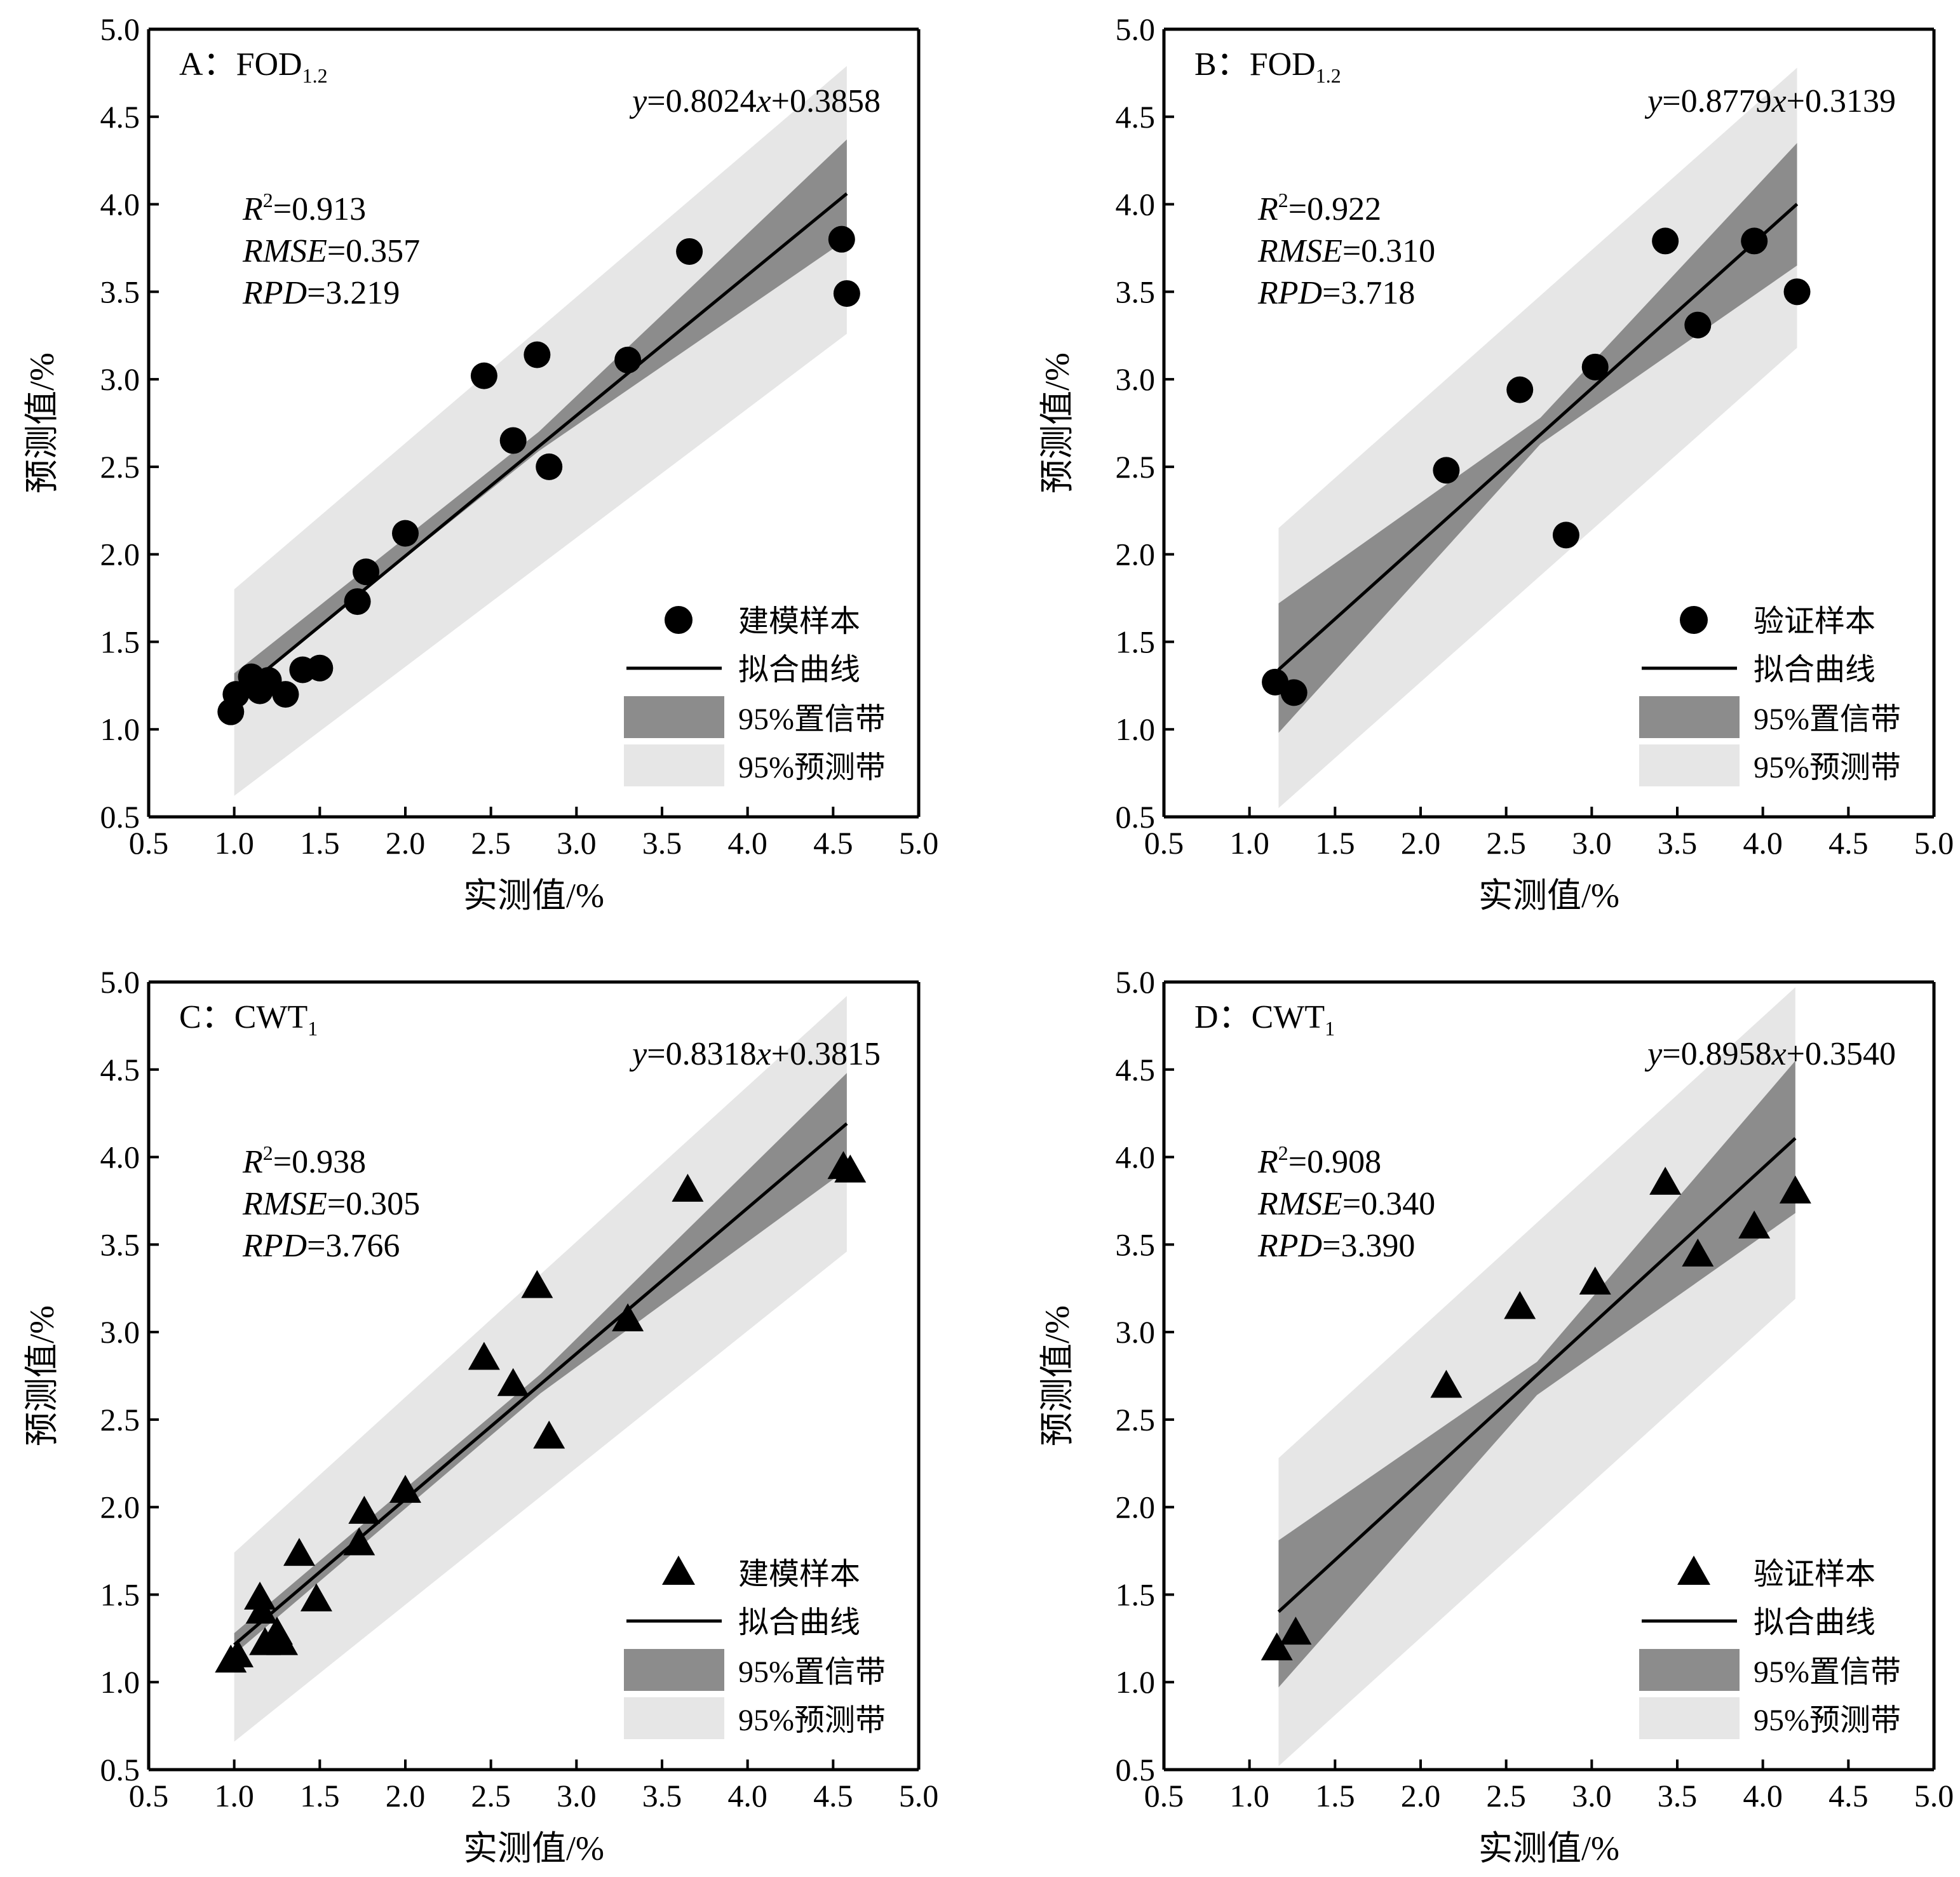 The image size is (1960, 1877). I want to click on r2-value: =0.908, so click(1334, 1162).